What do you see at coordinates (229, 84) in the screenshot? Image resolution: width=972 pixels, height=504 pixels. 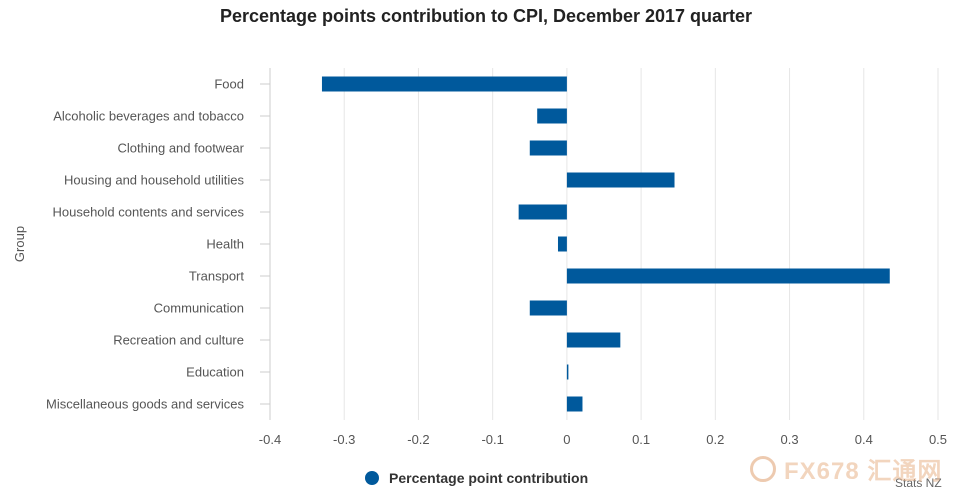 I see `y-tick-label: Food` at bounding box center [229, 84].